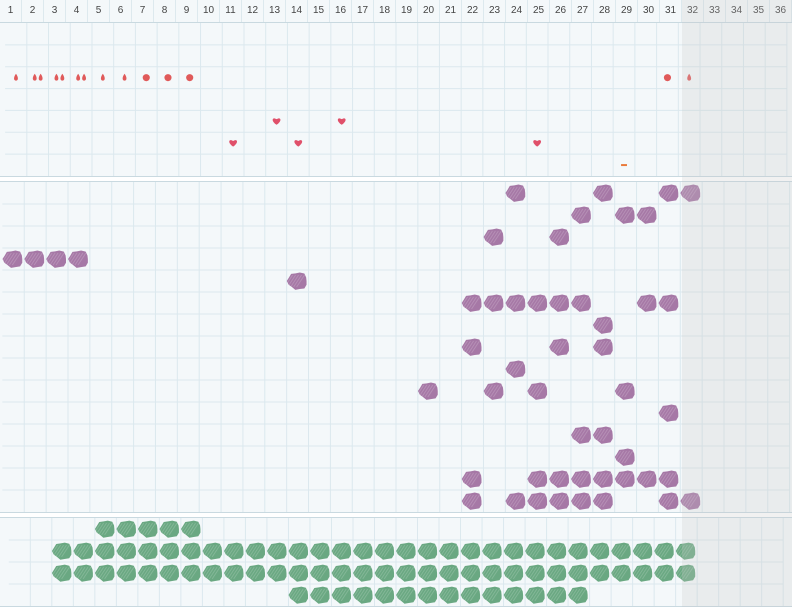 Image resolution: width=792 pixels, height=607 pixels. What do you see at coordinates (297, 11) in the screenshot?
I see `day-header-14: 14` at bounding box center [297, 11].